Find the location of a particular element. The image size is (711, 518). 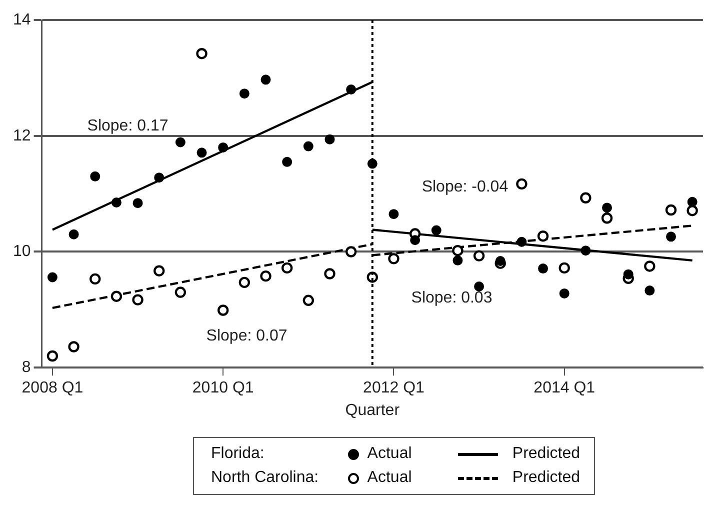

x-tick-label: 2008 Q1 is located at coordinates (53, 388).